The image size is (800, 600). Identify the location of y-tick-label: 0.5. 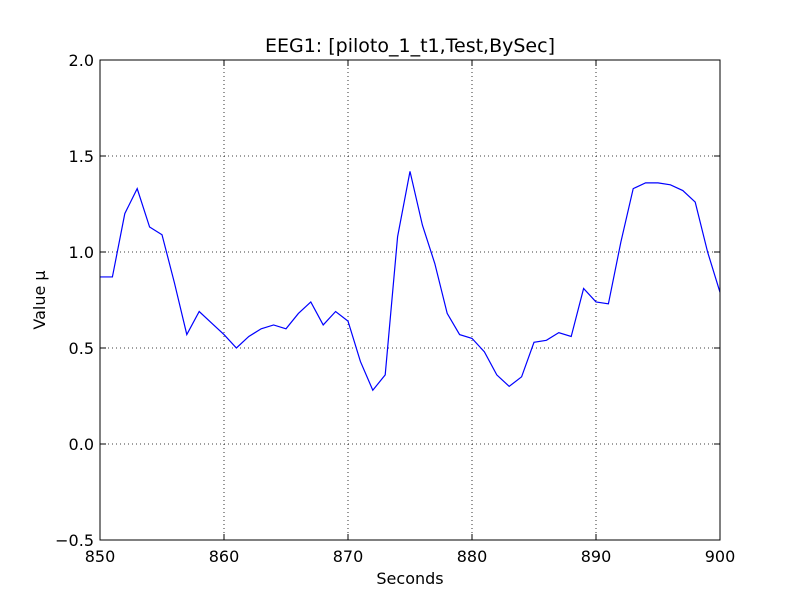
(81, 348).